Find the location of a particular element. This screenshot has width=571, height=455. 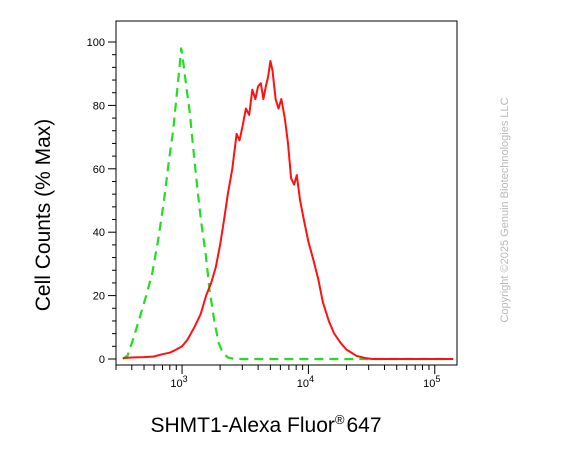

y-axis-title: Cell Counts (% Max) is located at coordinates (43, 215).